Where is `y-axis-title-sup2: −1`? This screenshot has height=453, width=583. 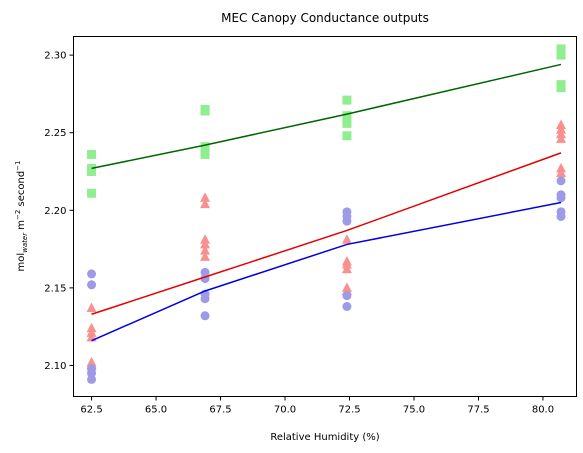 y-axis-title-sup2: −1 is located at coordinates (18, 165).